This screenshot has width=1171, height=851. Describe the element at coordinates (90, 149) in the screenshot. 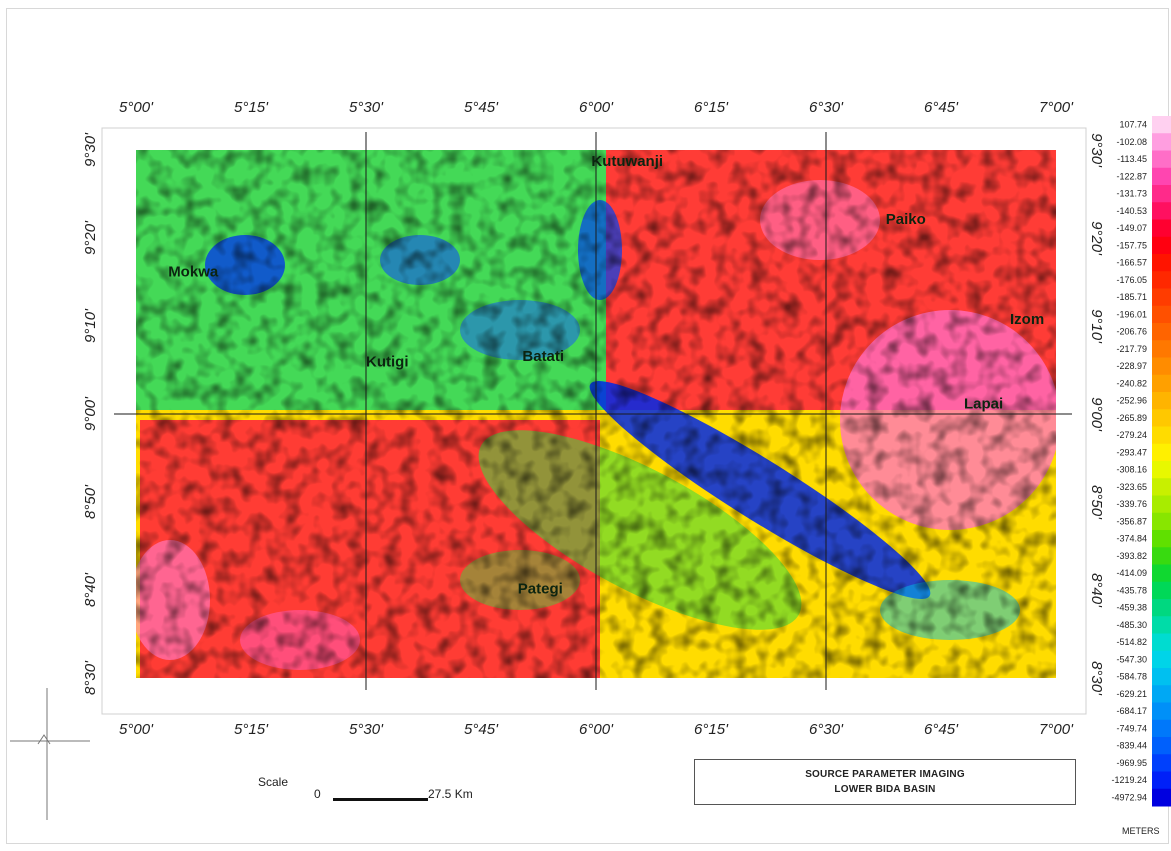

I see `latitude-tick-label-left: 9°30'` at that location.